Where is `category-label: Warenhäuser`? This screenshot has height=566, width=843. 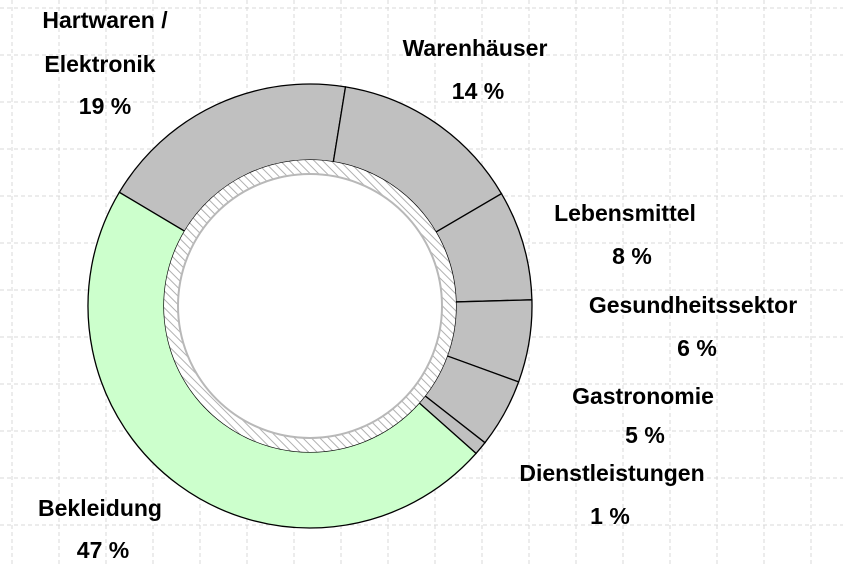
category-label: Warenhäuser is located at coordinates (475, 48).